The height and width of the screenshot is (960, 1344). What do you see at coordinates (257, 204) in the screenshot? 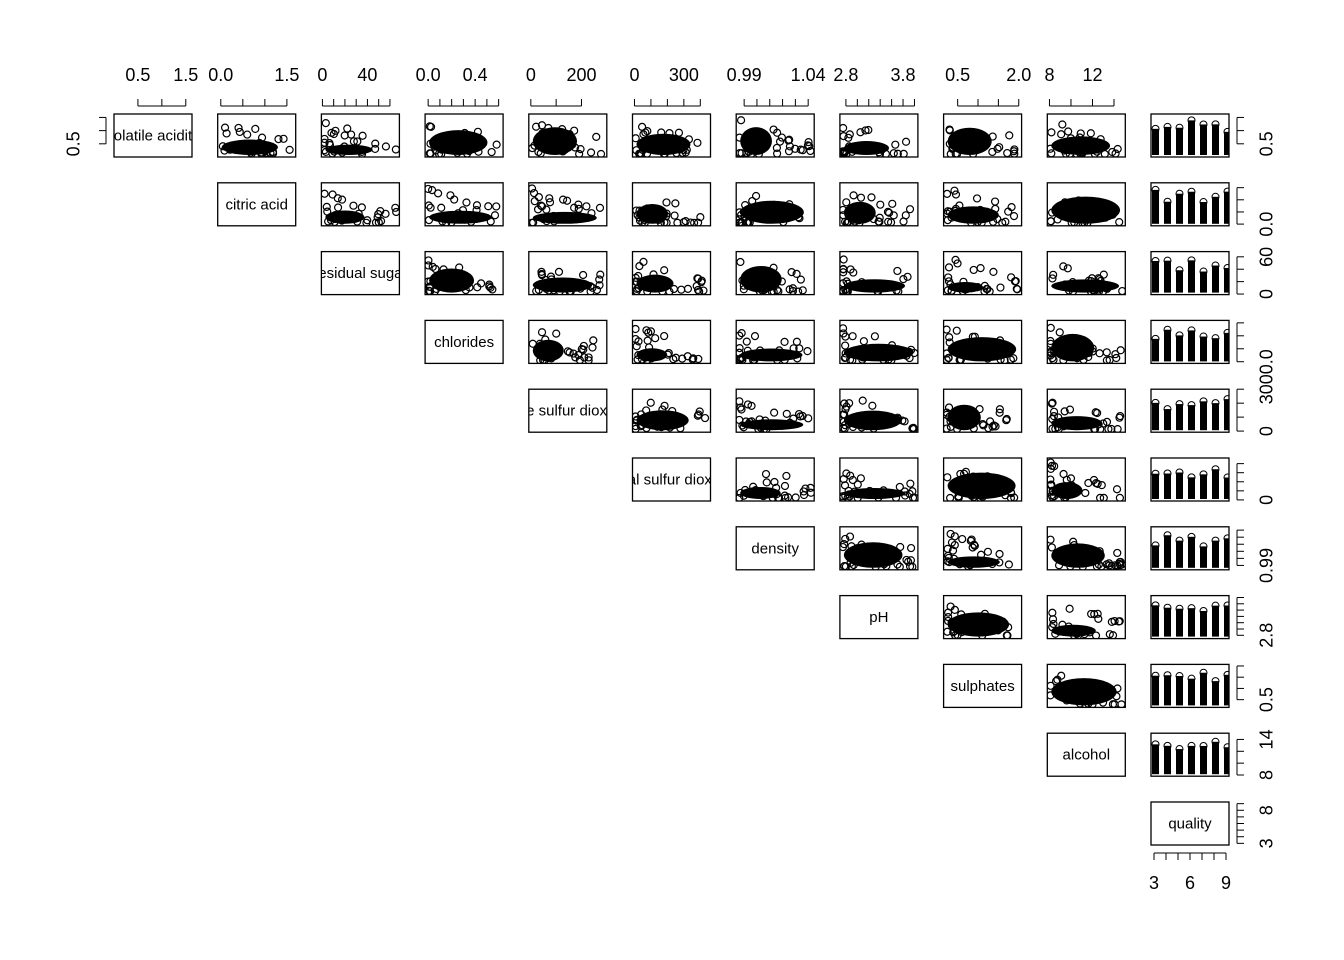
I see `diagonal-panel: citric acid` at bounding box center [257, 204].